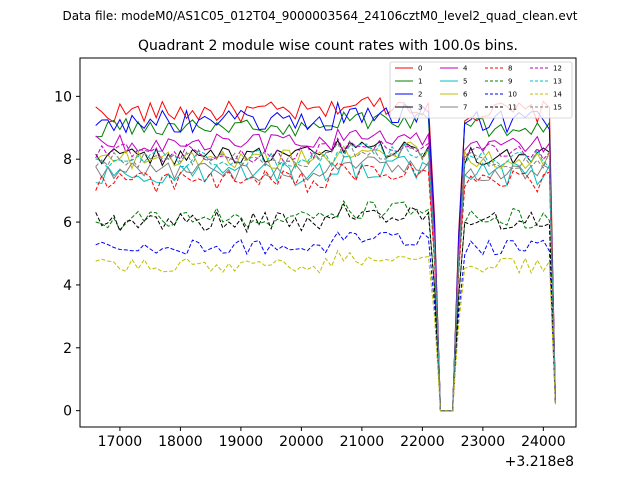 This screenshot has height=480, width=640. I want to click on y-tick-label: 4, so click(67, 286).